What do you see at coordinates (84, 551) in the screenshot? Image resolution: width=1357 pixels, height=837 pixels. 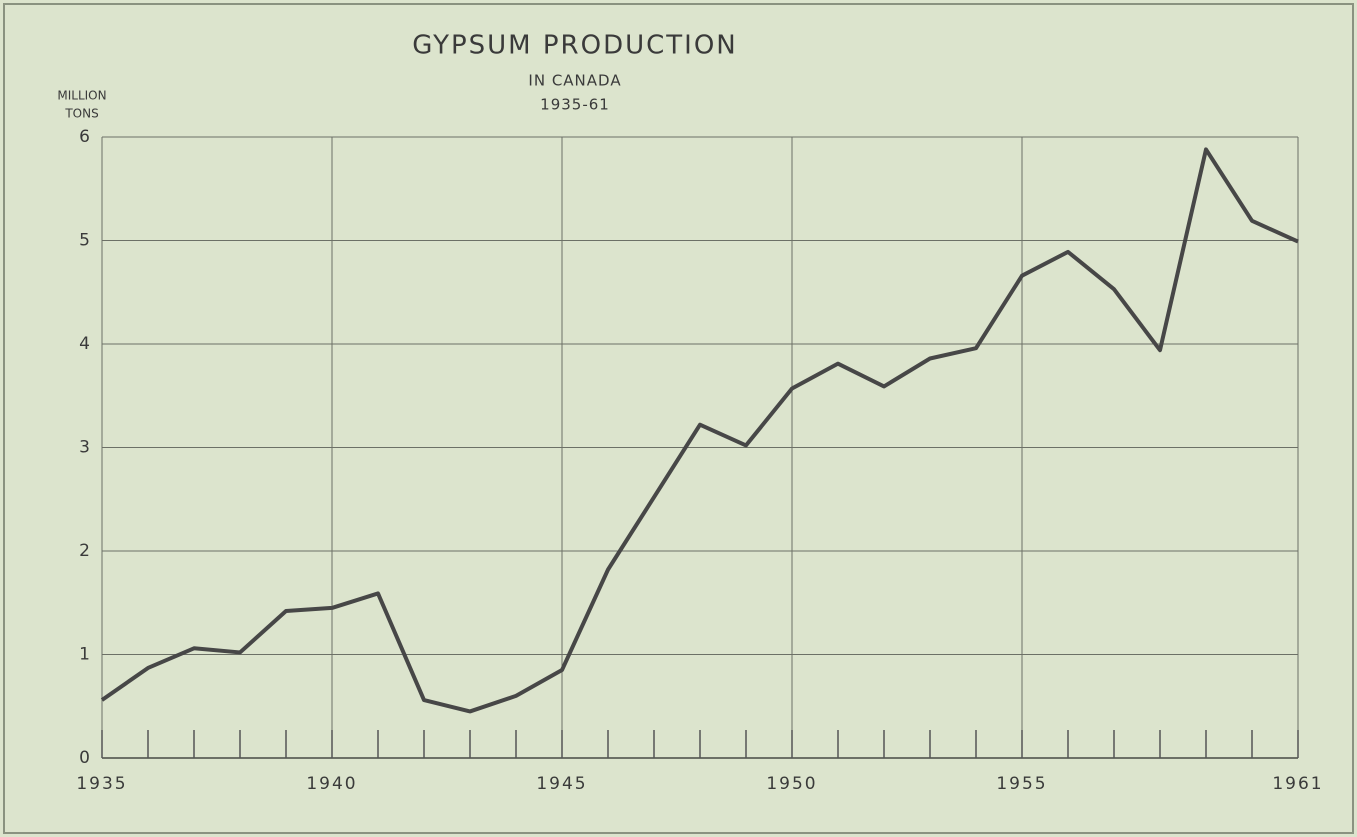 I see `y-tick-label: 2` at bounding box center [84, 551].